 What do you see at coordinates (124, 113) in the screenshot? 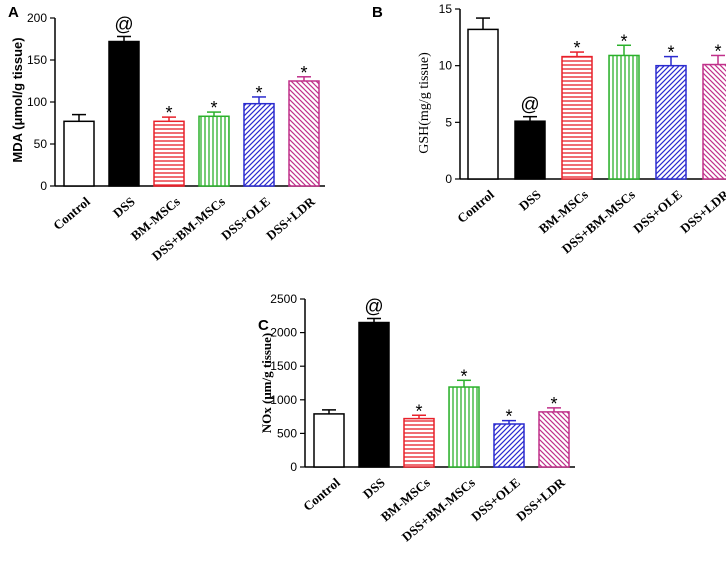
I see `panel-a-bar-dss` at bounding box center [124, 113].